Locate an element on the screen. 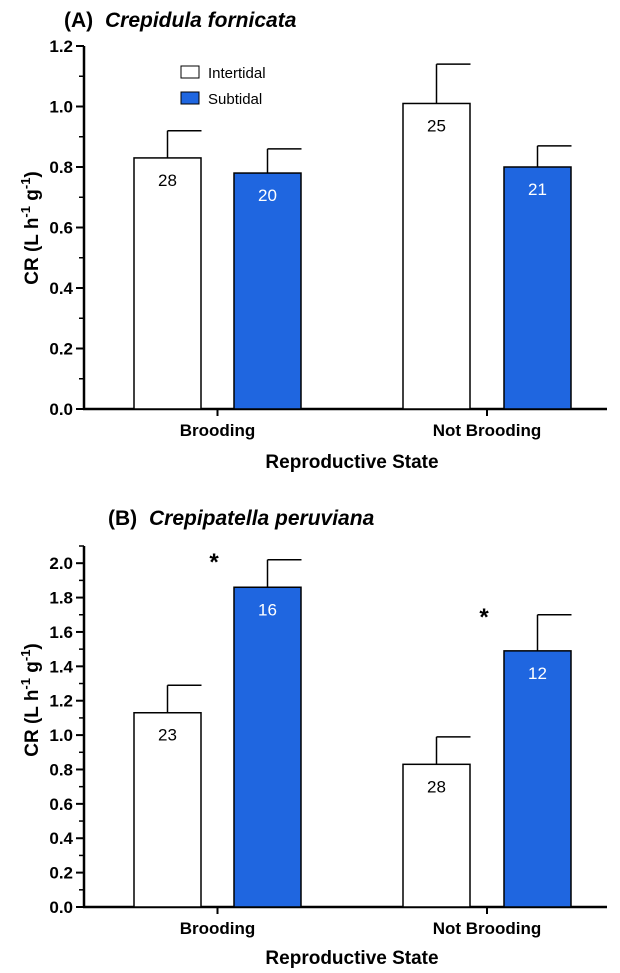 Image resolution: width=620 pixels, height=973 pixels. panel-b-ylabel-sup1: -1 is located at coordinates (25, 684).